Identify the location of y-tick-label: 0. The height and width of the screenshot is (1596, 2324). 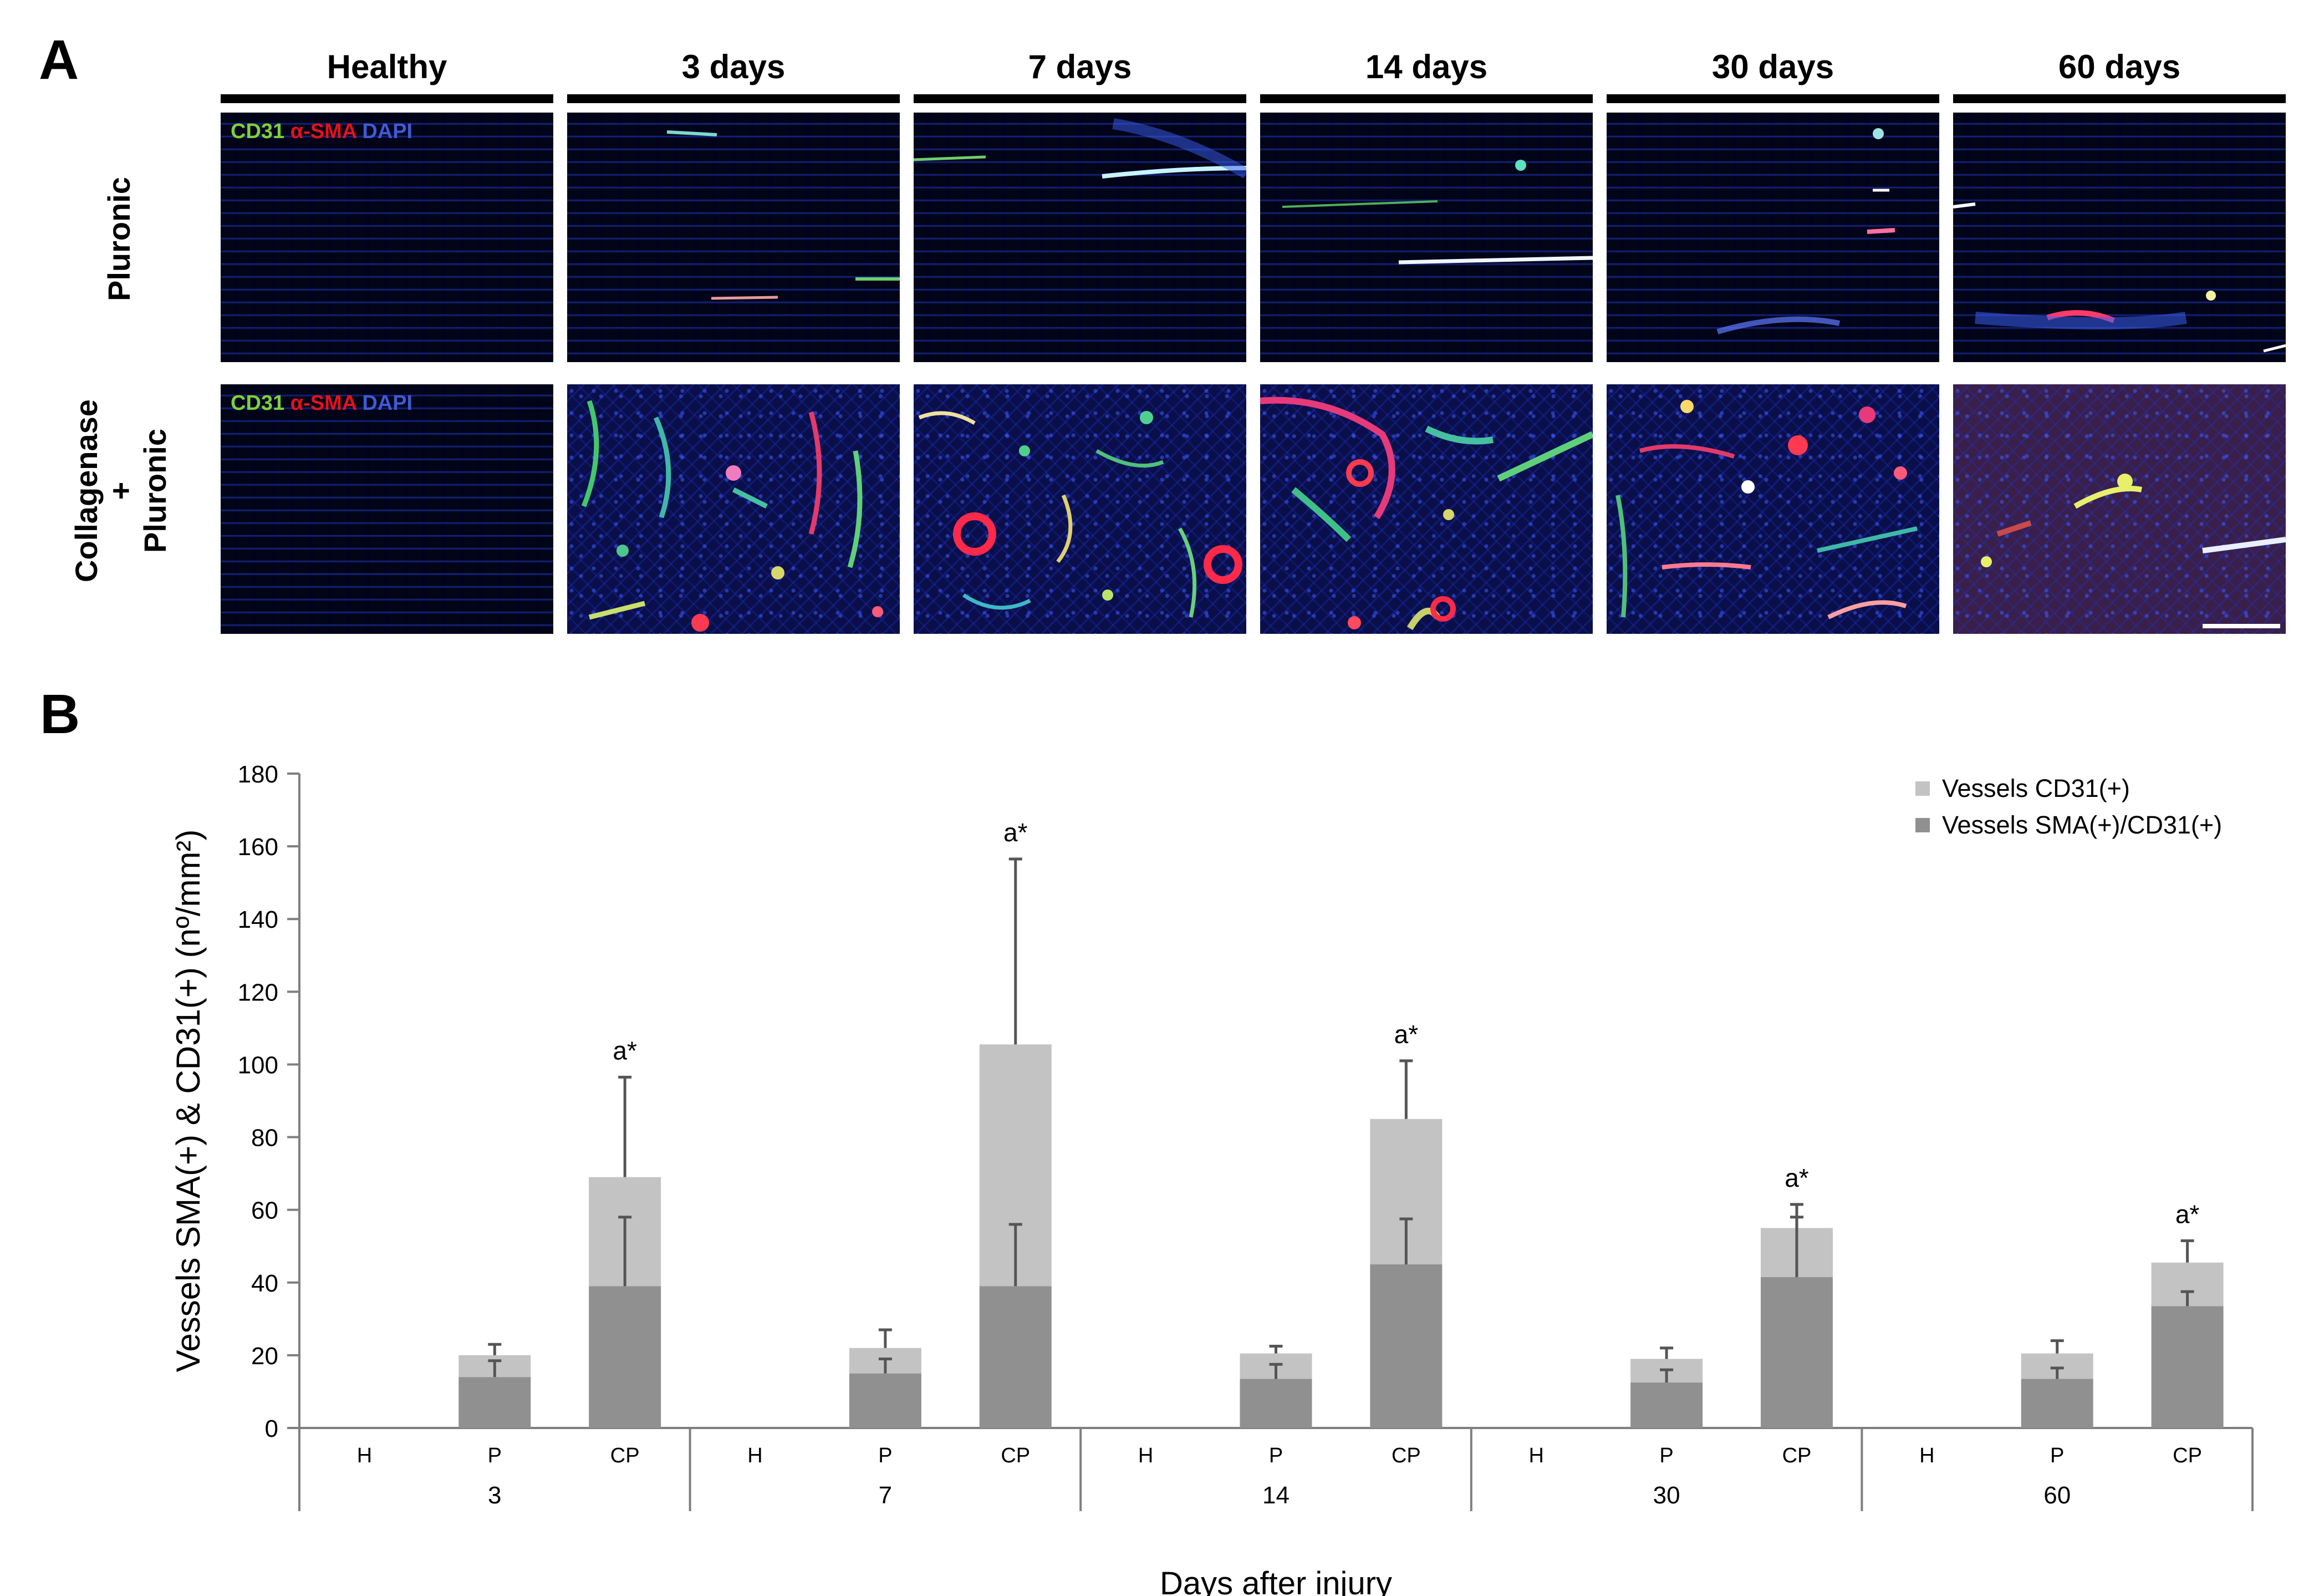
(272, 1428).